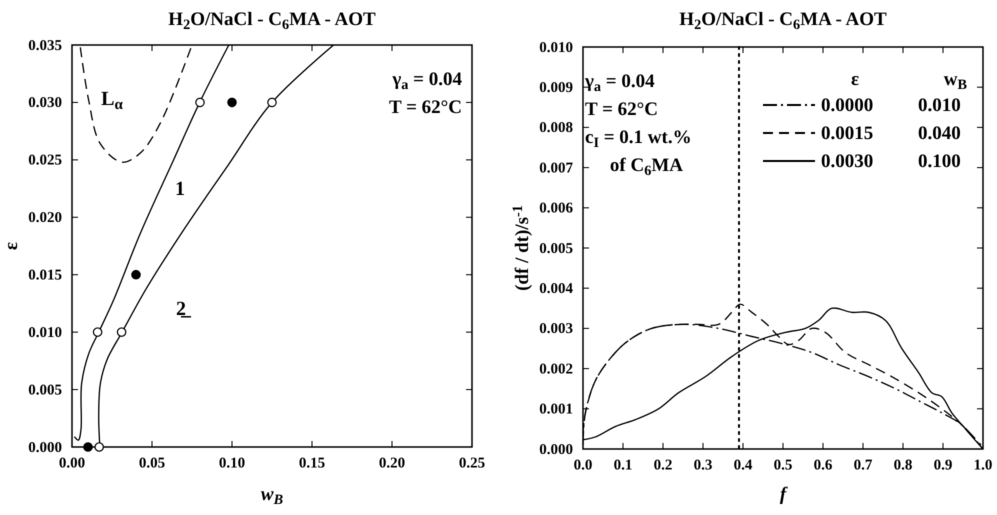 This screenshot has width=997, height=515. I want to click on x-tick-label: 0.6, so click(823, 466).